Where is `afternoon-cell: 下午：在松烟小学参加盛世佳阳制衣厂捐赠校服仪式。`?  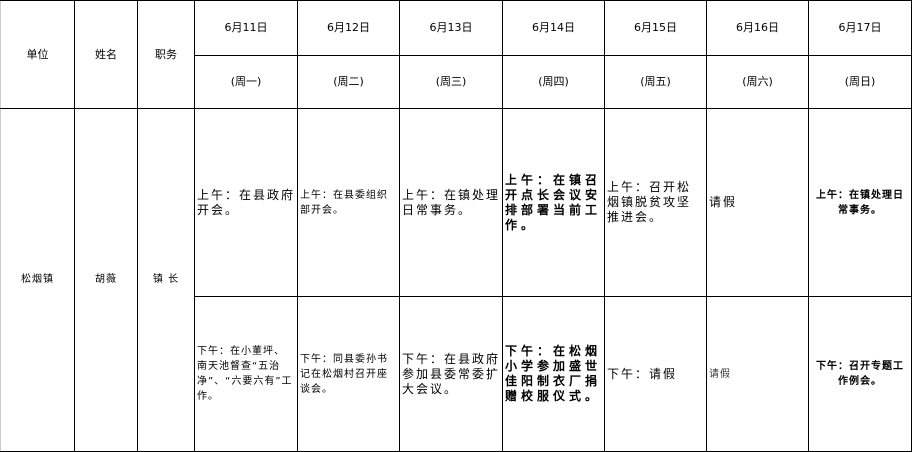 afternoon-cell: 下午：在松烟小学参加盛世佳阳制衣厂捐赠校服仪式。 is located at coordinates (553, 374).